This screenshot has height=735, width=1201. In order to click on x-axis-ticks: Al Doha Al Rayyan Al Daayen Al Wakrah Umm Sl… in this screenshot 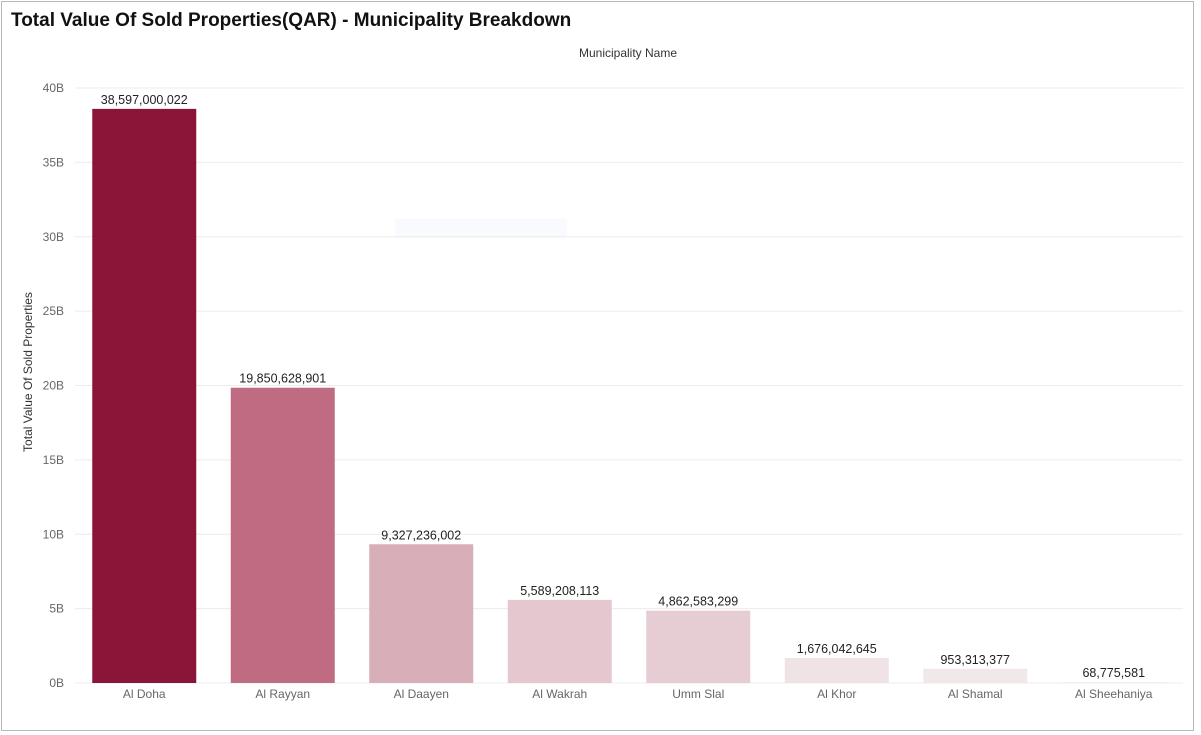, I will do `click(638, 694)`.